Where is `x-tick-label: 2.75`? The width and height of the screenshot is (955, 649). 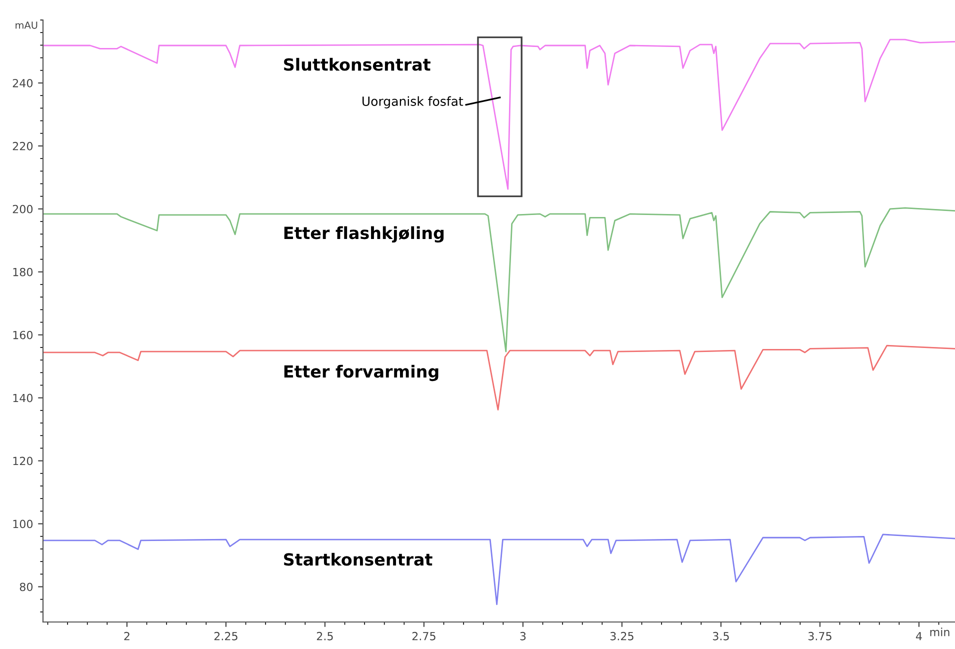
x-tick-label: 2.75 is located at coordinates (424, 636).